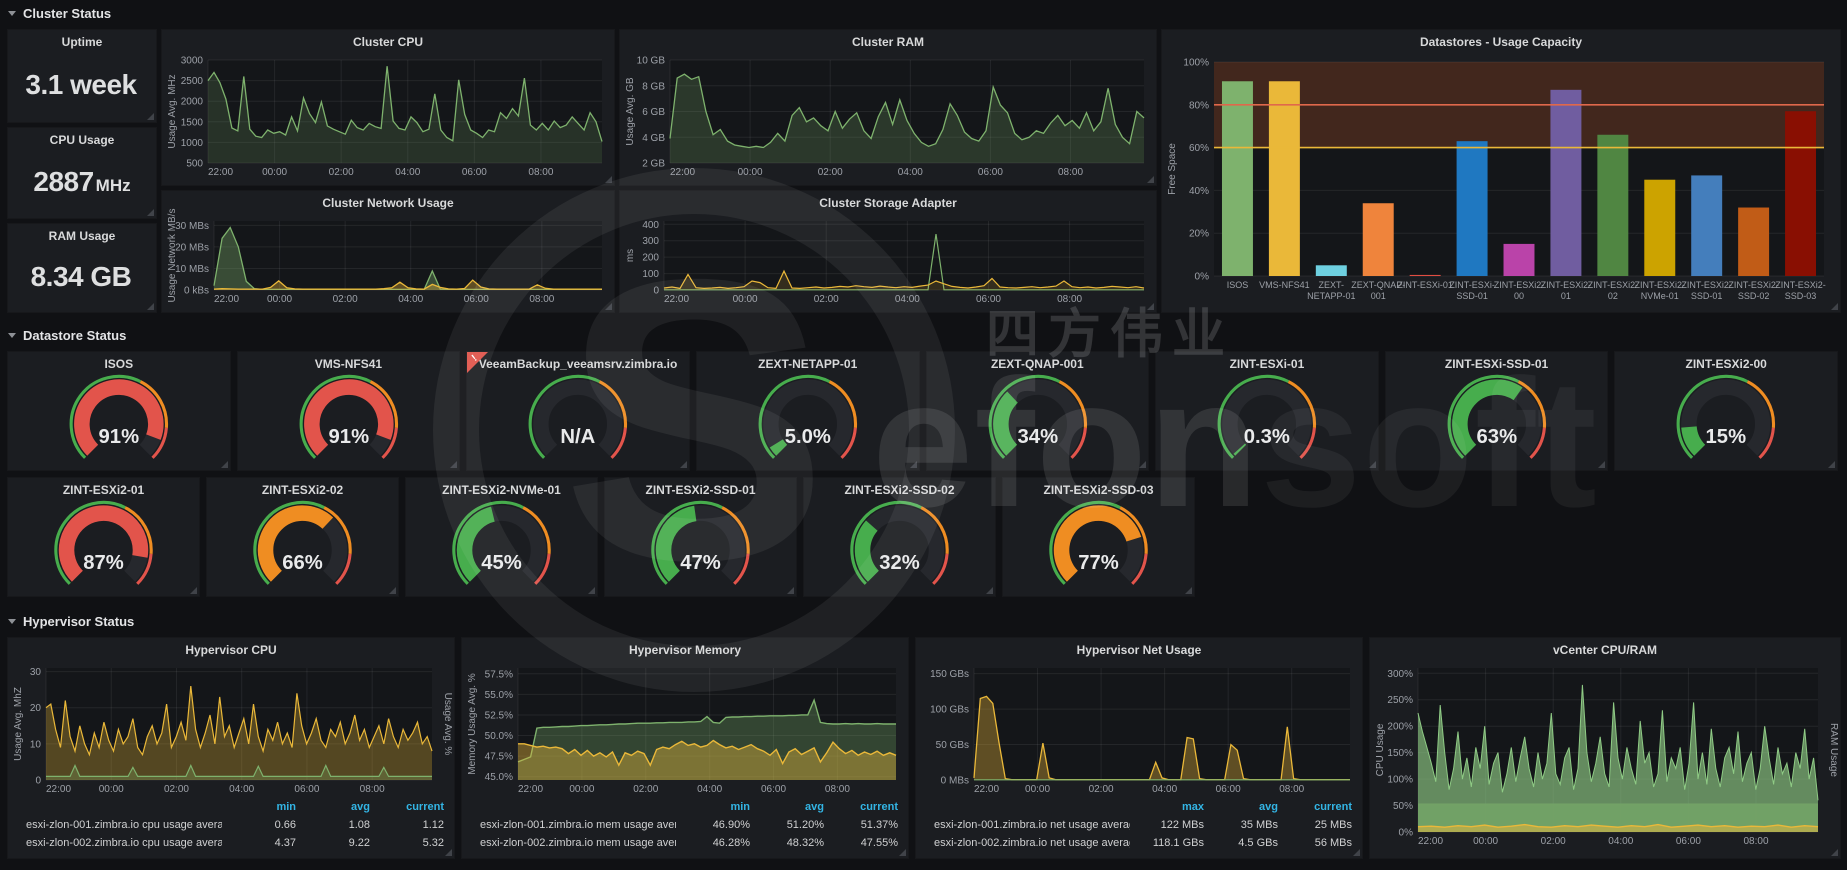 Image resolution: width=1847 pixels, height=870 pixels. What do you see at coordinates (119, 437) in the screenshot?
I see `svg-text: 91%` at bounding box center [119, 437].